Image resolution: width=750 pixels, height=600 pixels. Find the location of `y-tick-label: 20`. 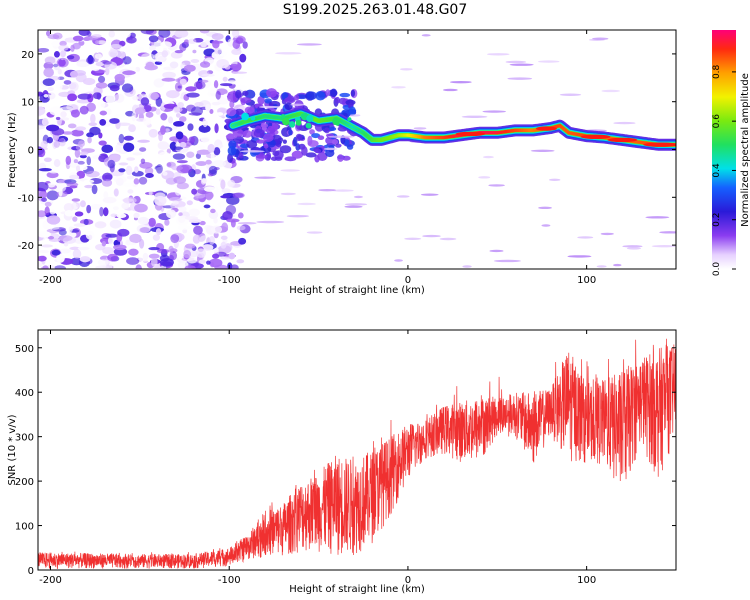

y-tick-label: 20 is located at coordinates (27, 55).